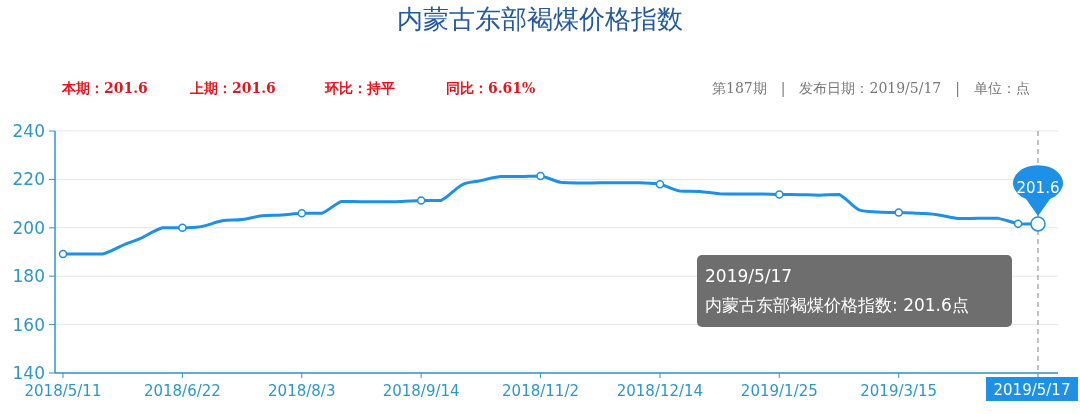 Image resolution: width=1080 pixels, height=414 pixels. I want to click on x-tick-label: 2018/12/14, so click(660, 391).